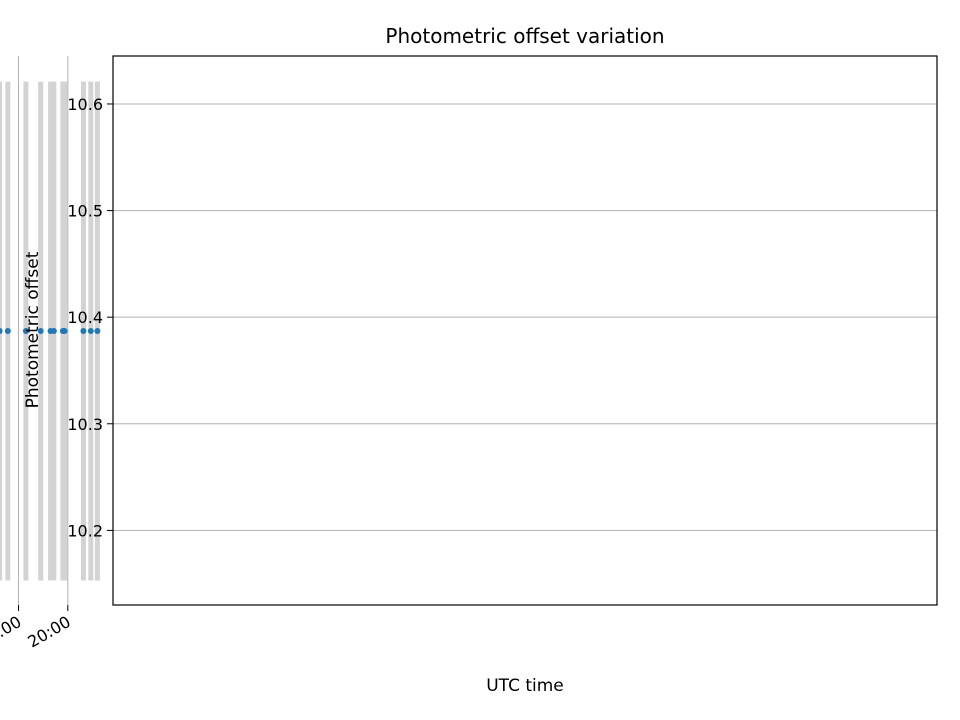  Describe the element at coordinates (525, 686) in the screenshot. I see `x-axis-label: UTC time` at that location.